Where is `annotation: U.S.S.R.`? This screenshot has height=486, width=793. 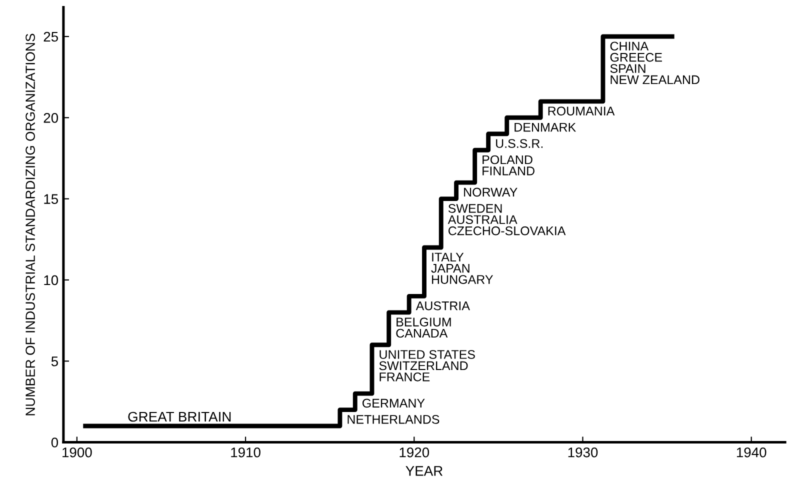
annotation: U.S.S.R. is located at coordinates (519, 143).